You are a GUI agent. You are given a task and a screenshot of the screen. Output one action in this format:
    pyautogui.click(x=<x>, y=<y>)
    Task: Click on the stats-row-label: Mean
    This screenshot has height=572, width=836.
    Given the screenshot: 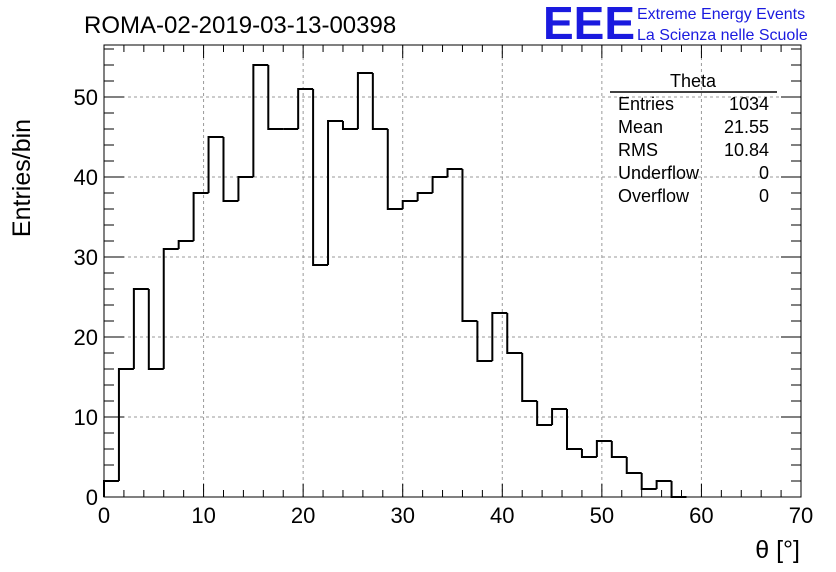 What is the action you would take?
    pyautogui.click(x=640, y=127)
    